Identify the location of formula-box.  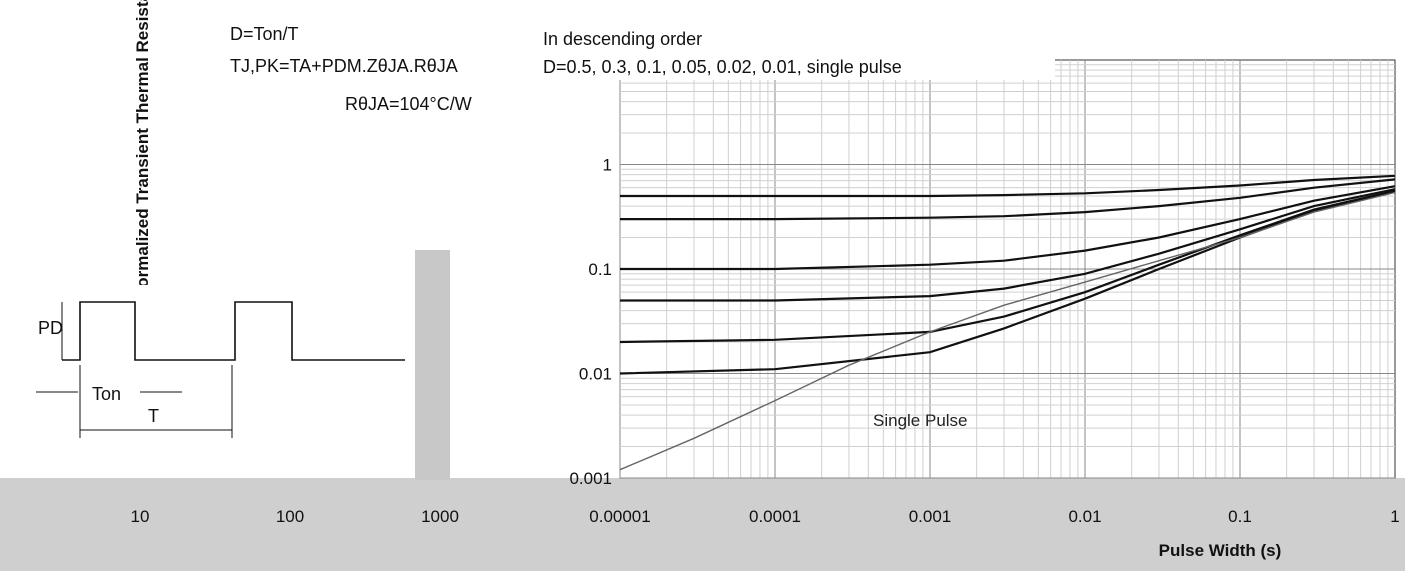
(360, 58).